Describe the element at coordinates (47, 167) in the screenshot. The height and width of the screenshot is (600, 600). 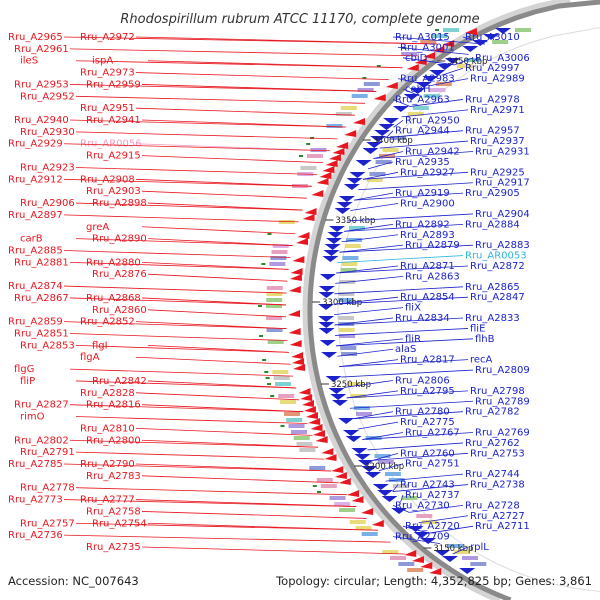
I see `gene-label-left: Rru_A2923` at that location.